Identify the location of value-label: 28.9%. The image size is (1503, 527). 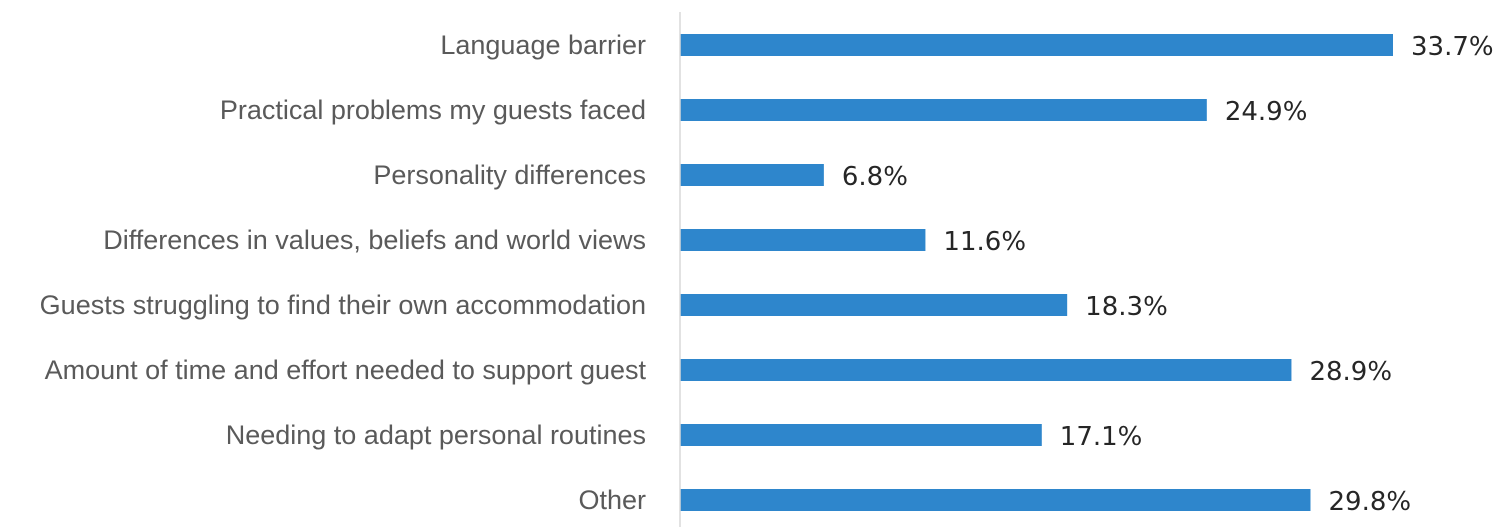
(1350, 372).